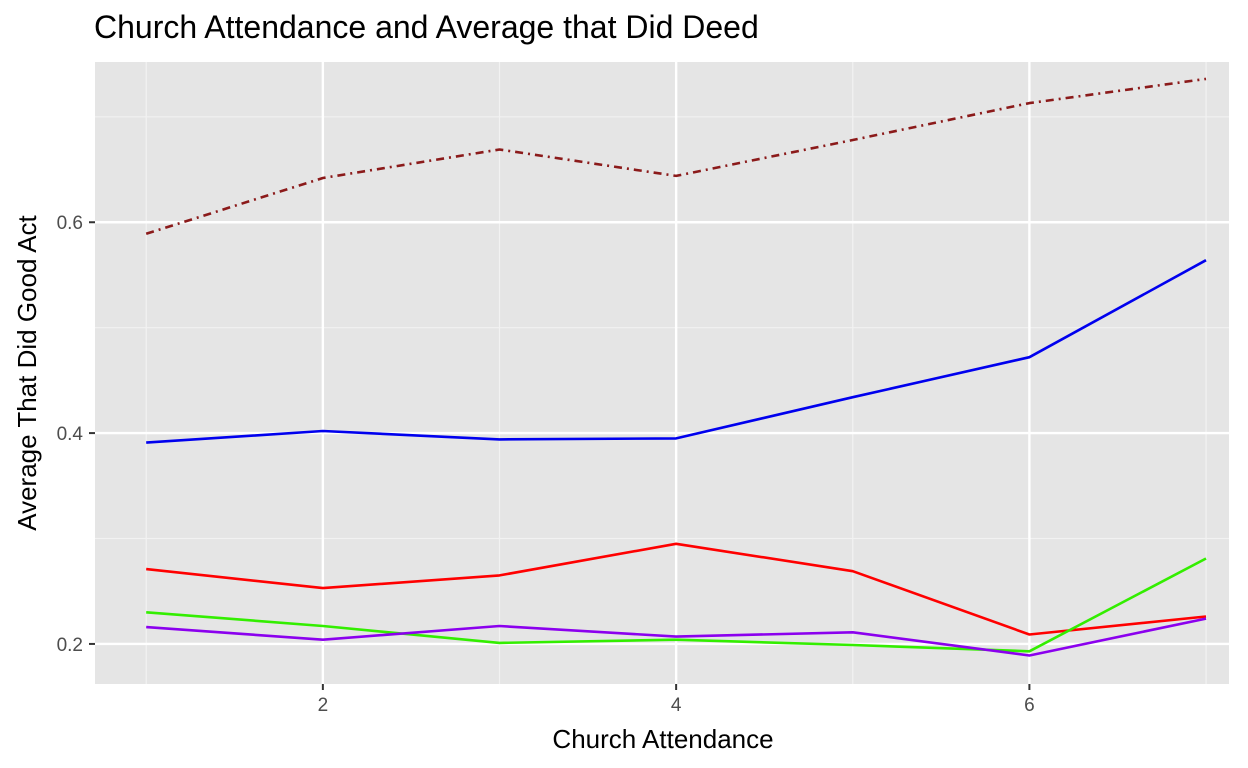 The width and height of the screenshot is (1248, 768). What do you see at coordinates (70, 434) in the screenshot?
I see `y-tick-label: 0.4` at bounding box center [70, 434].